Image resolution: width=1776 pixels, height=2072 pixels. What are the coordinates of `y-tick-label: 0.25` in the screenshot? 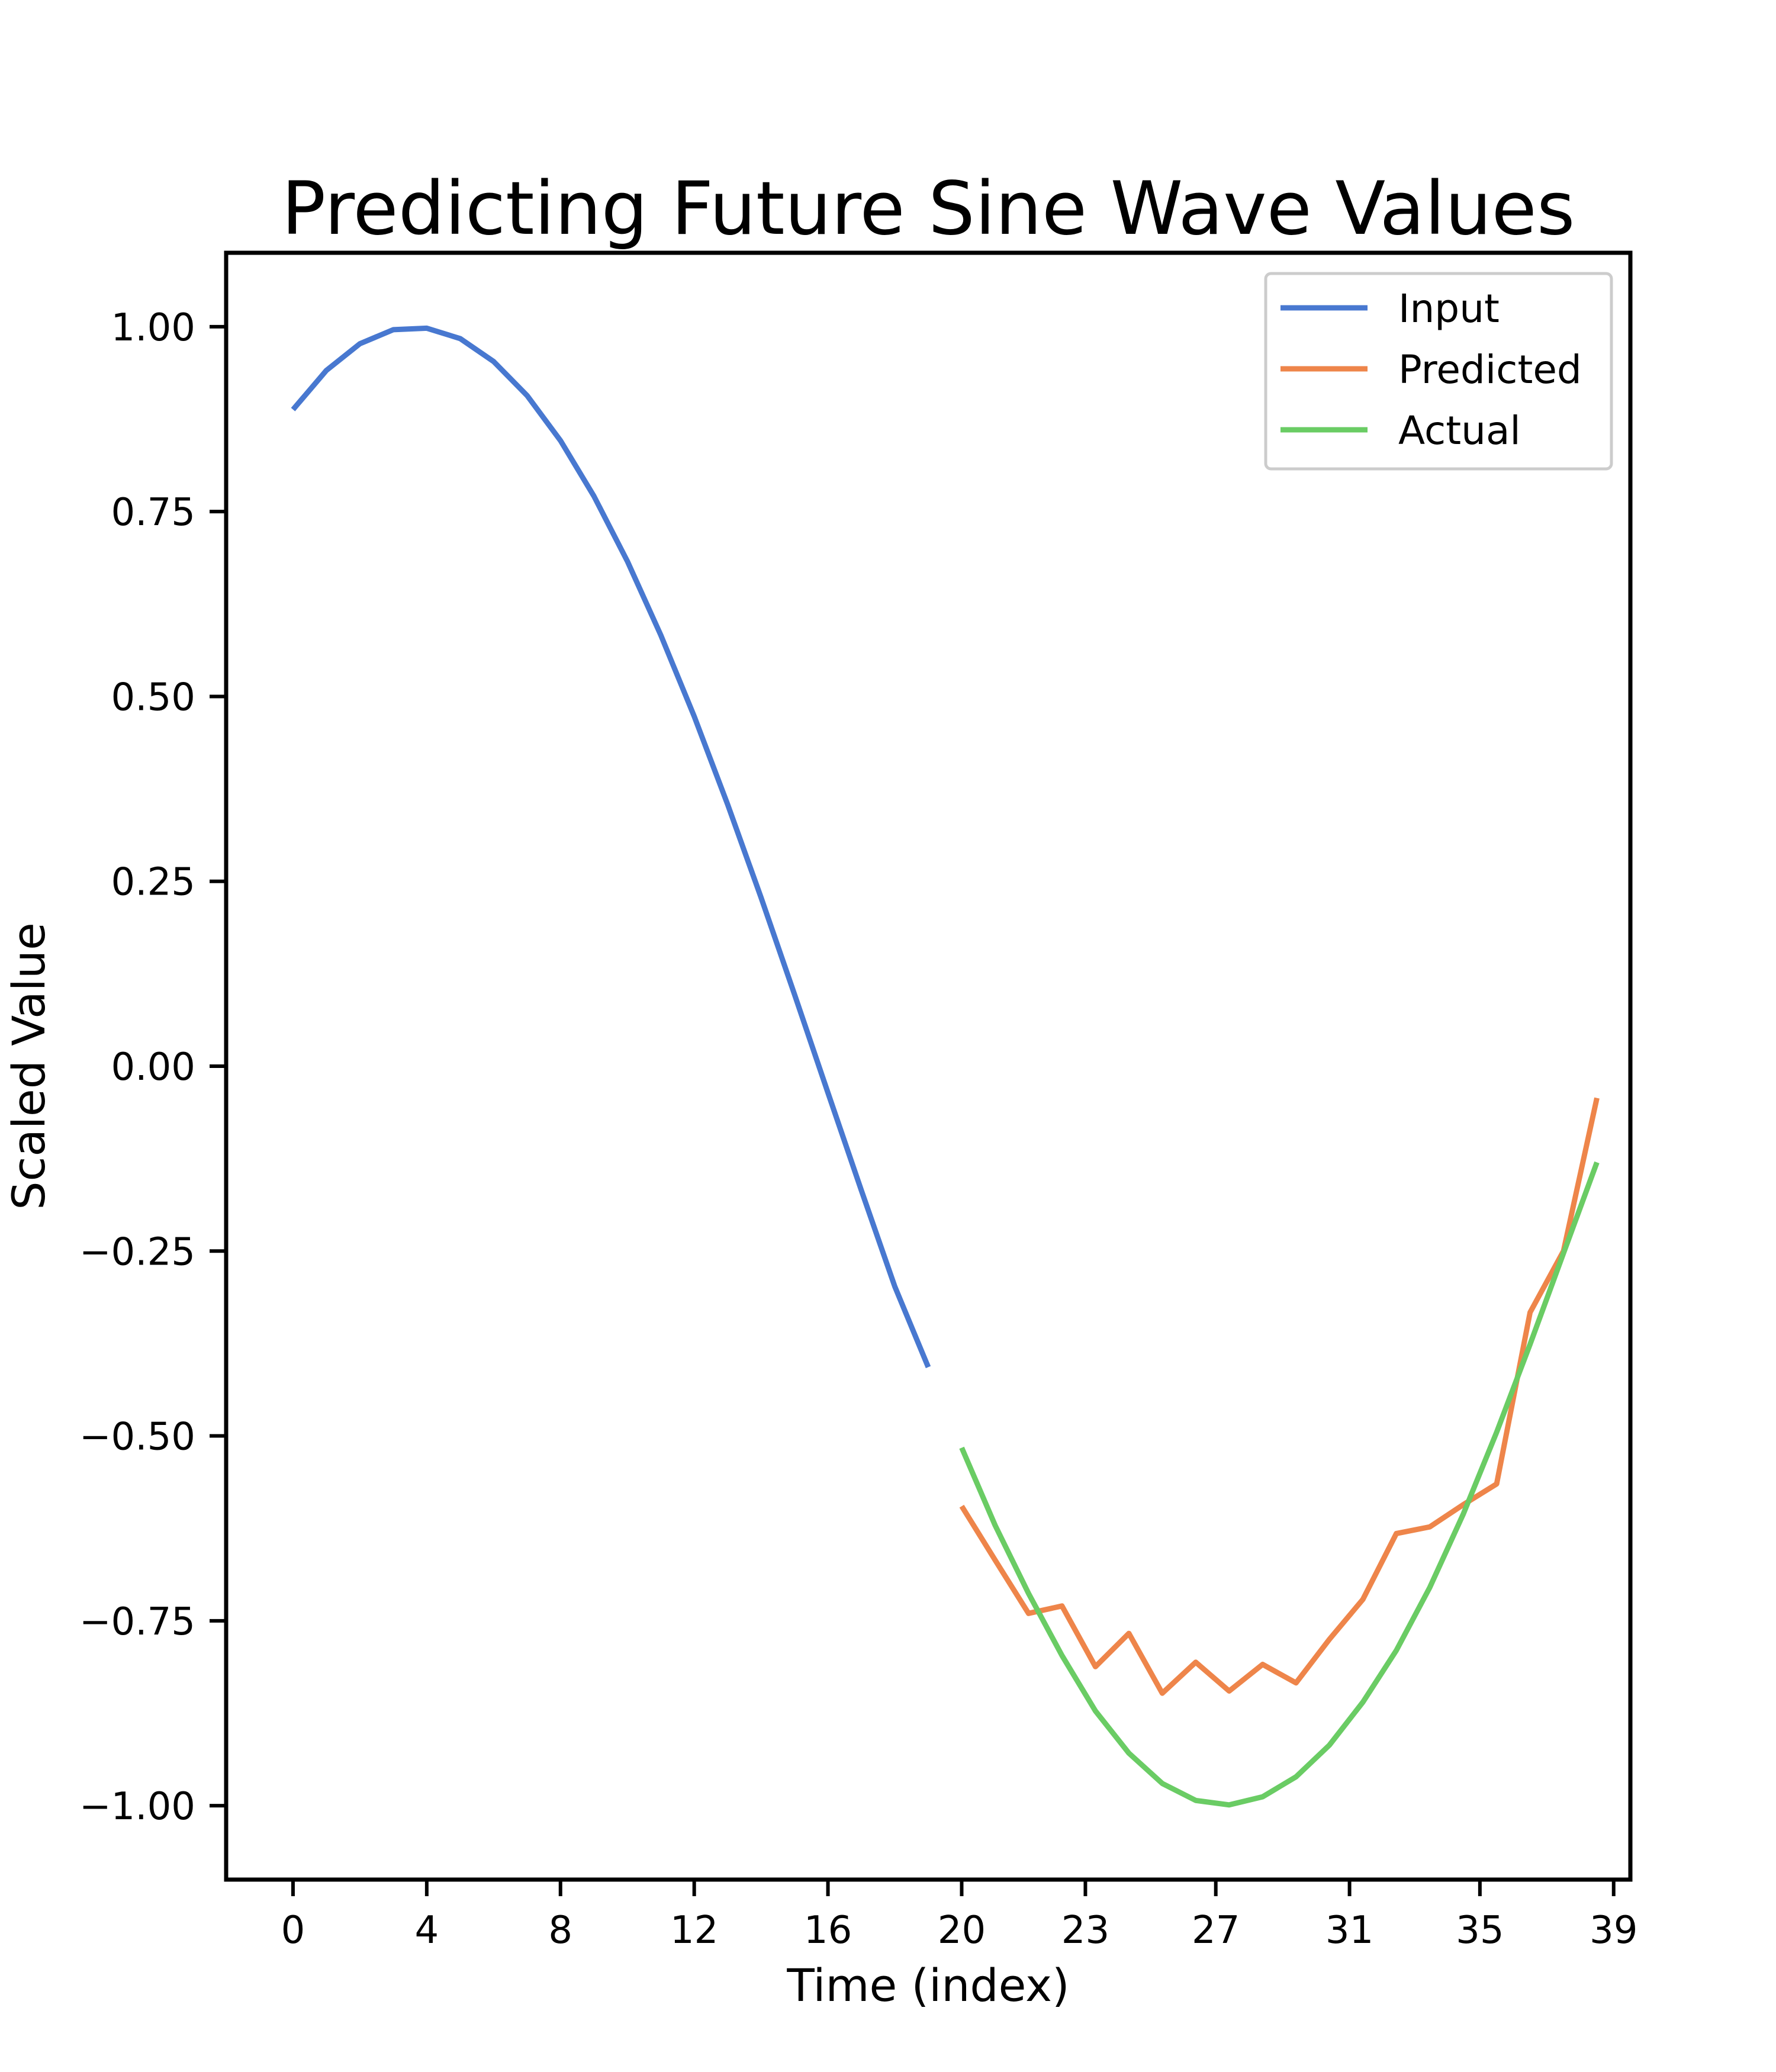 It's located at (153, 883).